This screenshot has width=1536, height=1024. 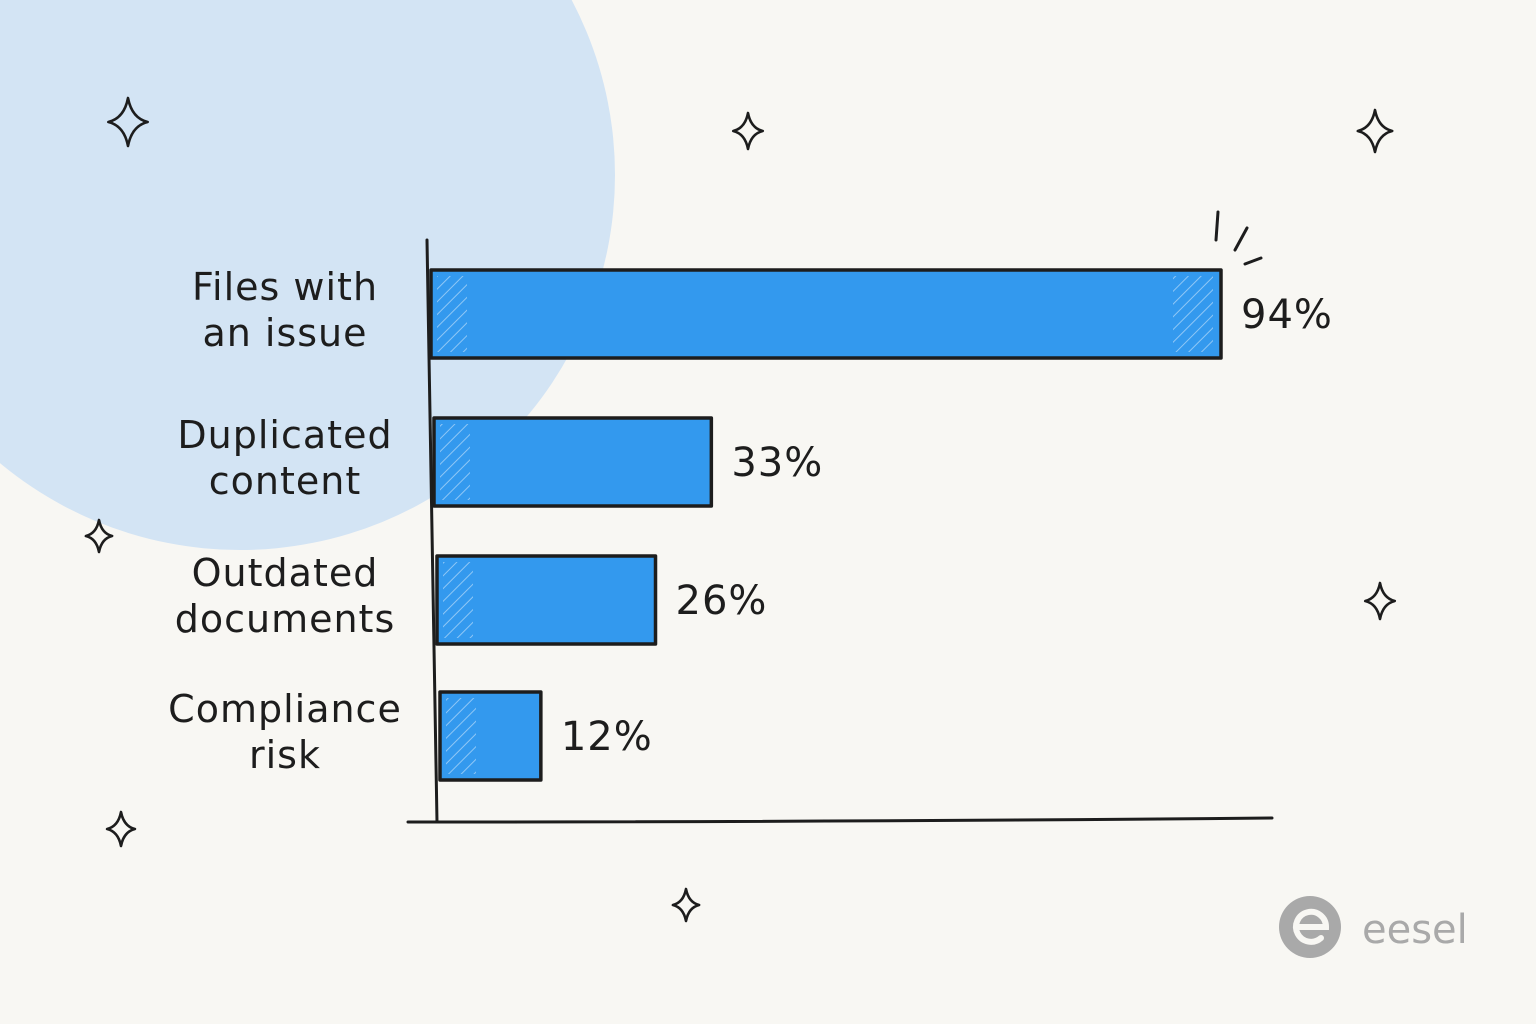 I want to click on brand-name: eesel, so click(x=1415, y=930).